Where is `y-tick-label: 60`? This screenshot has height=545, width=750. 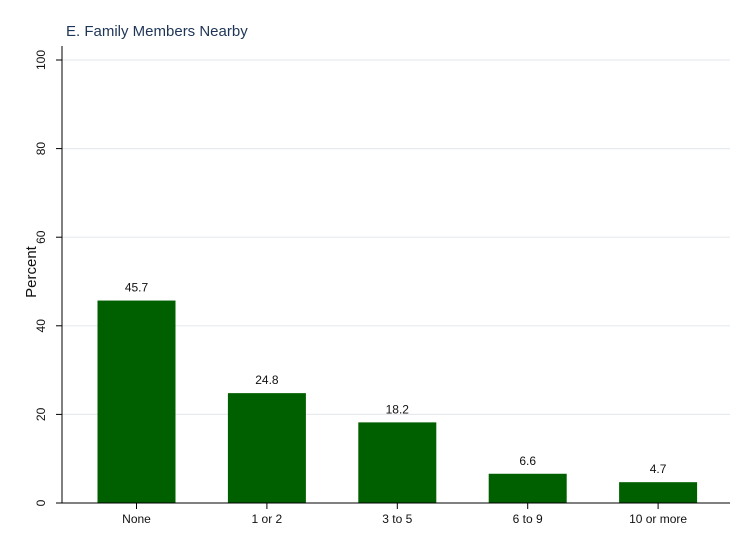 y-tick-label: 60 is located at coordinates (41, 237).